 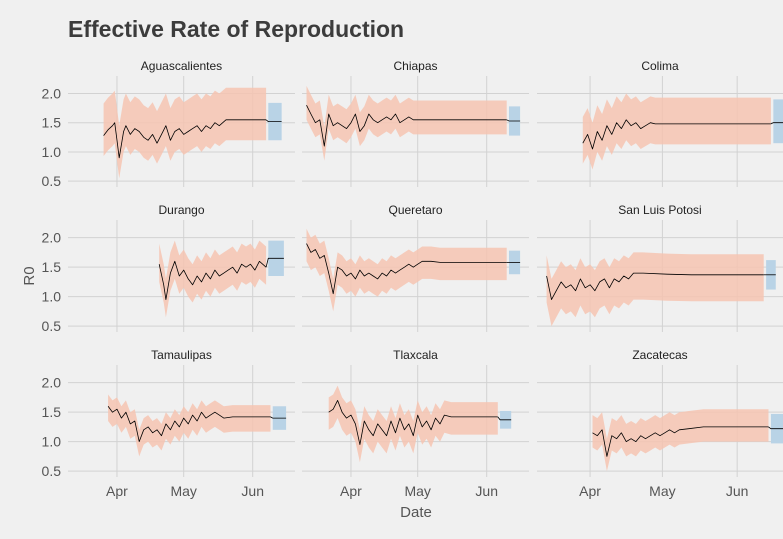 I want to click on panel: San Luis Potosi, so click(x=660, y=267).